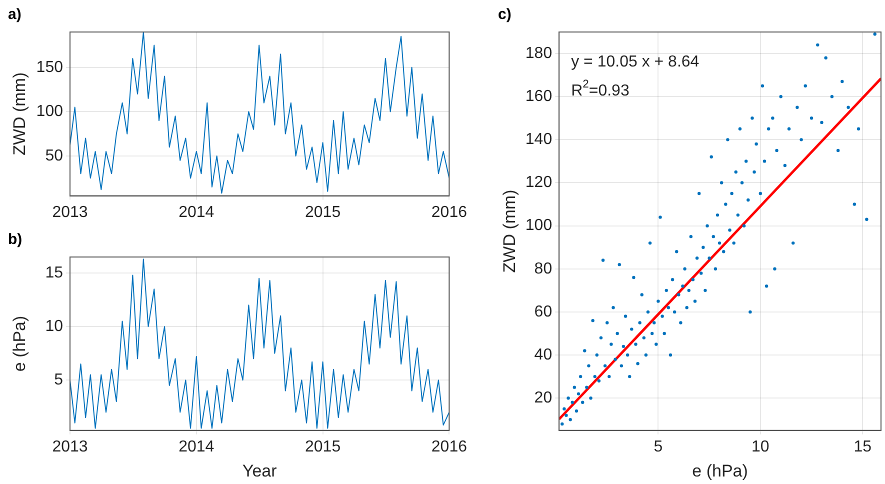  Describe the element at coordinates (543, 355) in the screenshot. I see `y-tick-label: 40` at that location.